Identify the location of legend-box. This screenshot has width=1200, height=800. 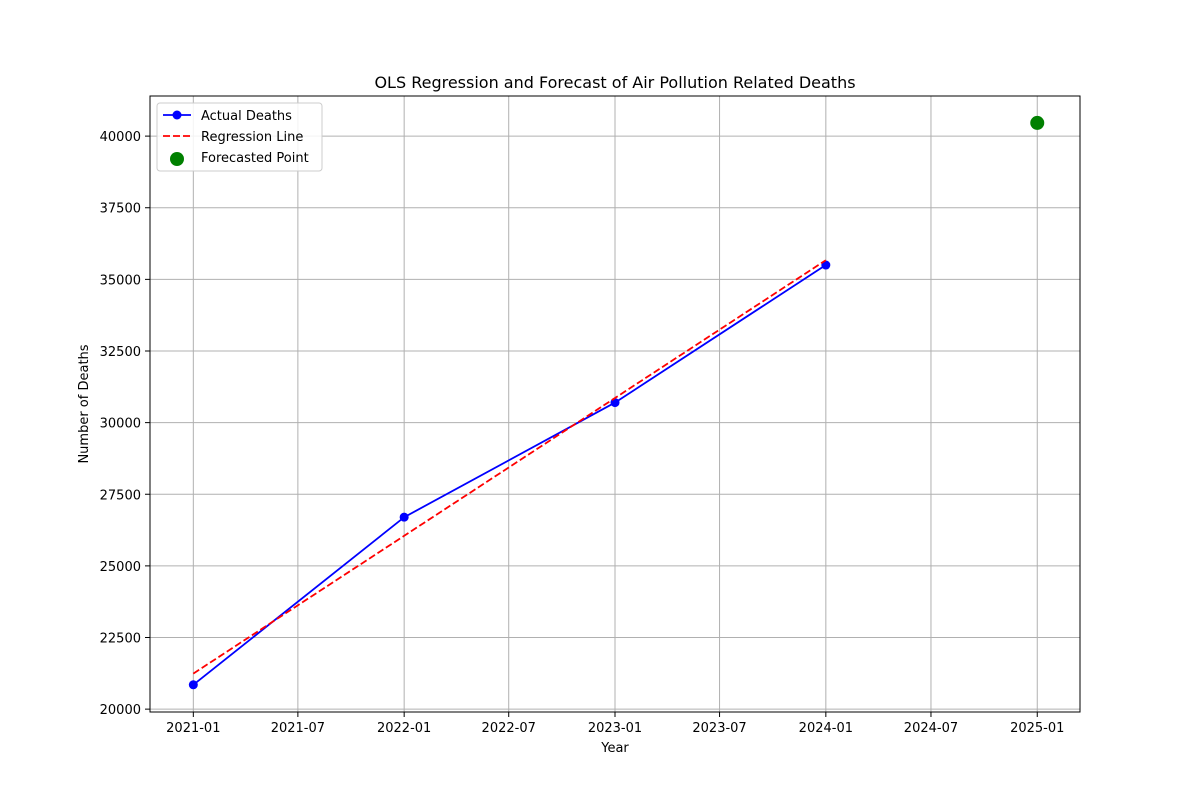
(239, 137).